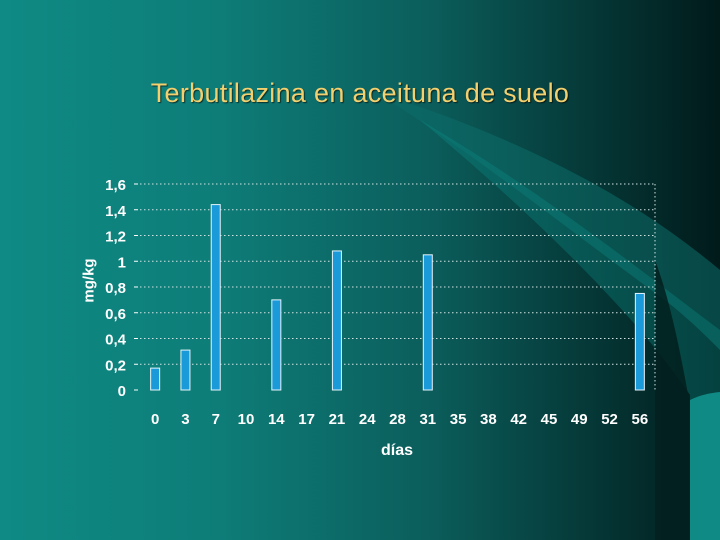 Image resolution: width=720 pixels, height=540 pixels. What do you see at coordinates (115, 237) in the screenshot?
I see `y-tick-label: 1,2` at bounding box center [115, 237].